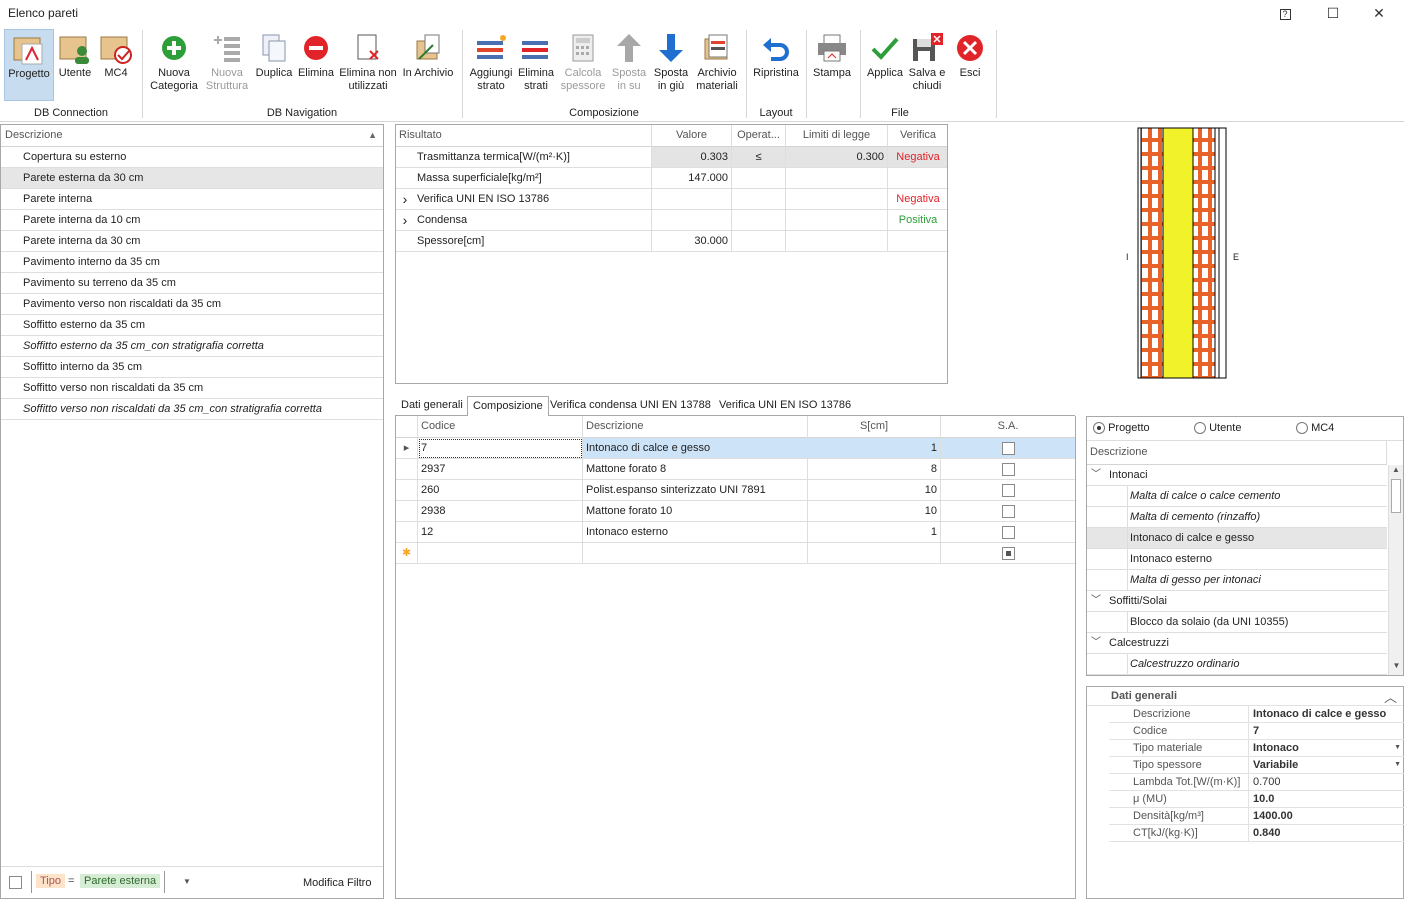 The height and width of the screenshot is (899, 1404). I want to click on col-sa: S.A., so click(1008, 426).